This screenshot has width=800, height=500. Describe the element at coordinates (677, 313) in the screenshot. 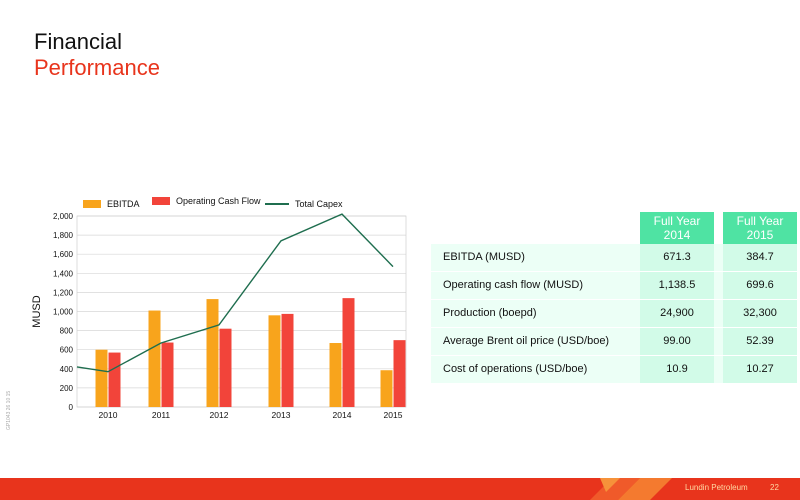

I see `cell-2014: 24,900` at that location.